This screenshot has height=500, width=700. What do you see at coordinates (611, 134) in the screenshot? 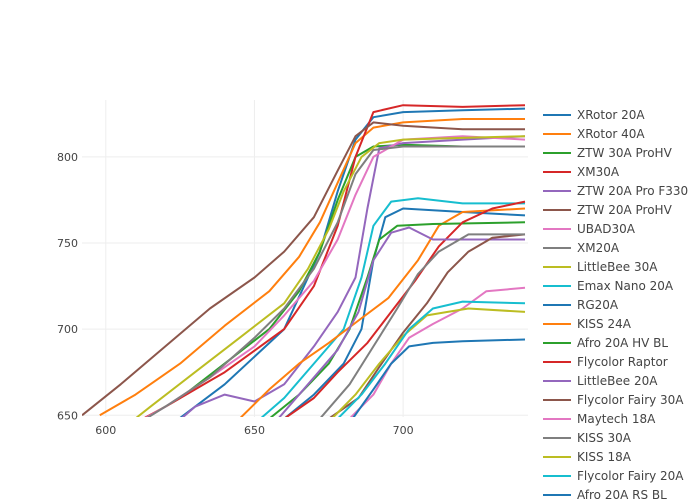
I see `legend-label: XRotor 40A` at bounding box center [611, 134].